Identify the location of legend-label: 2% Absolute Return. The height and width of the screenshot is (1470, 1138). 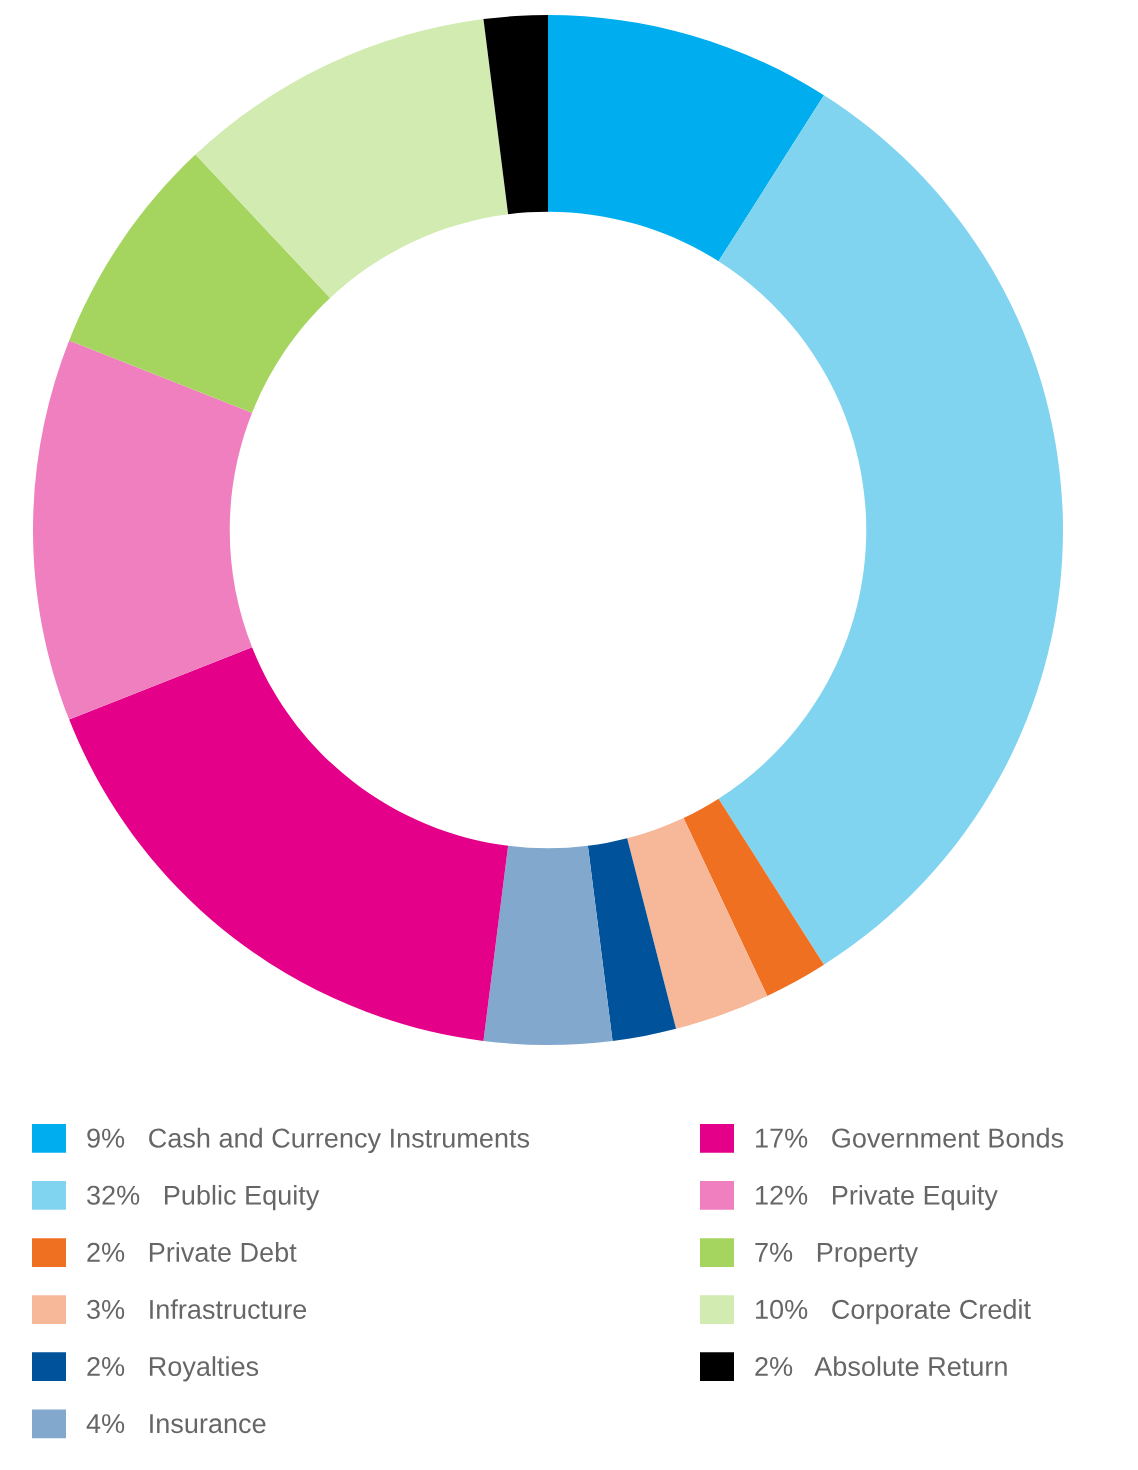
(881, 1366).